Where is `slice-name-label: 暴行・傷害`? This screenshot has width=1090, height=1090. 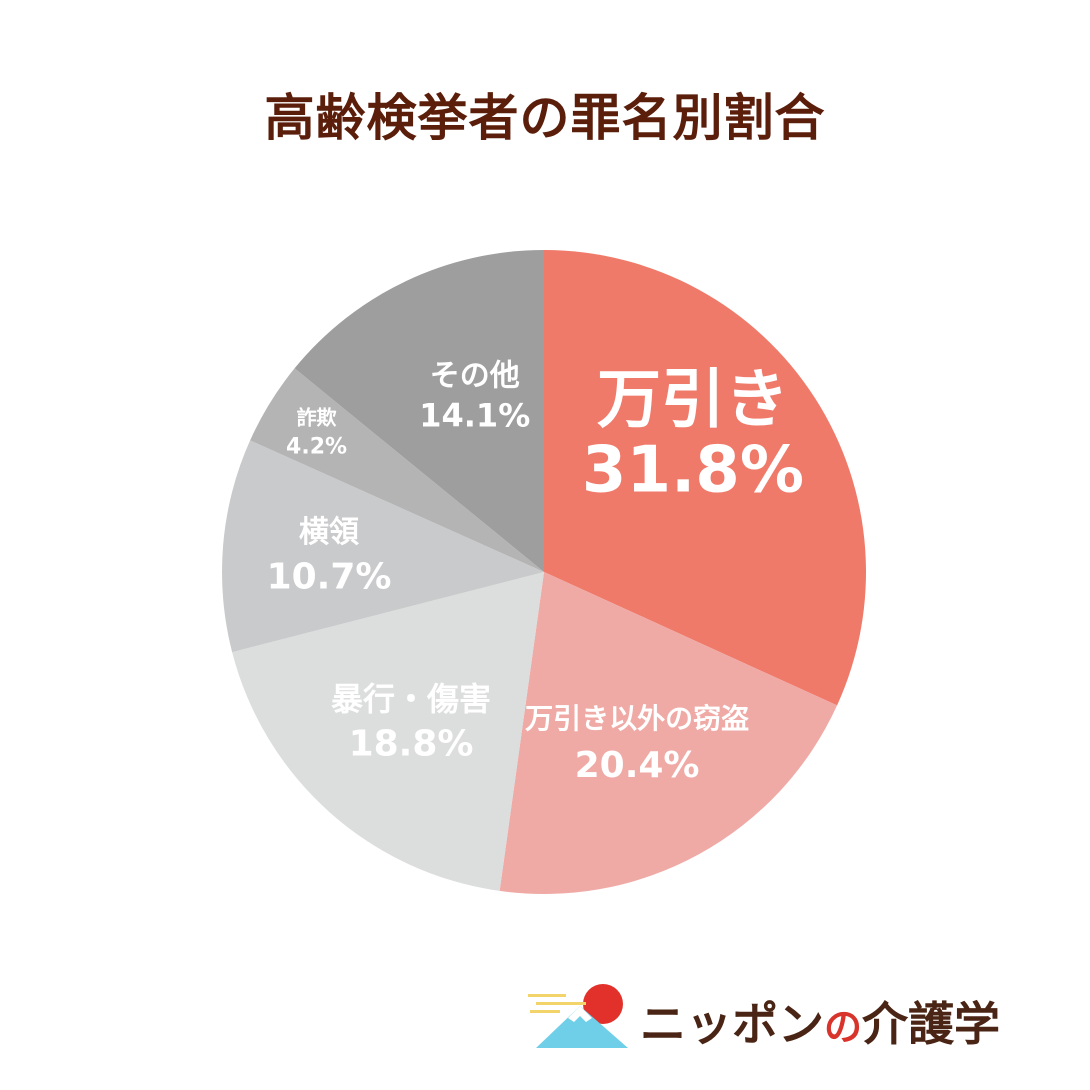 slice-name-label: 暴行・傷害 is located at coordinates (411, 699).